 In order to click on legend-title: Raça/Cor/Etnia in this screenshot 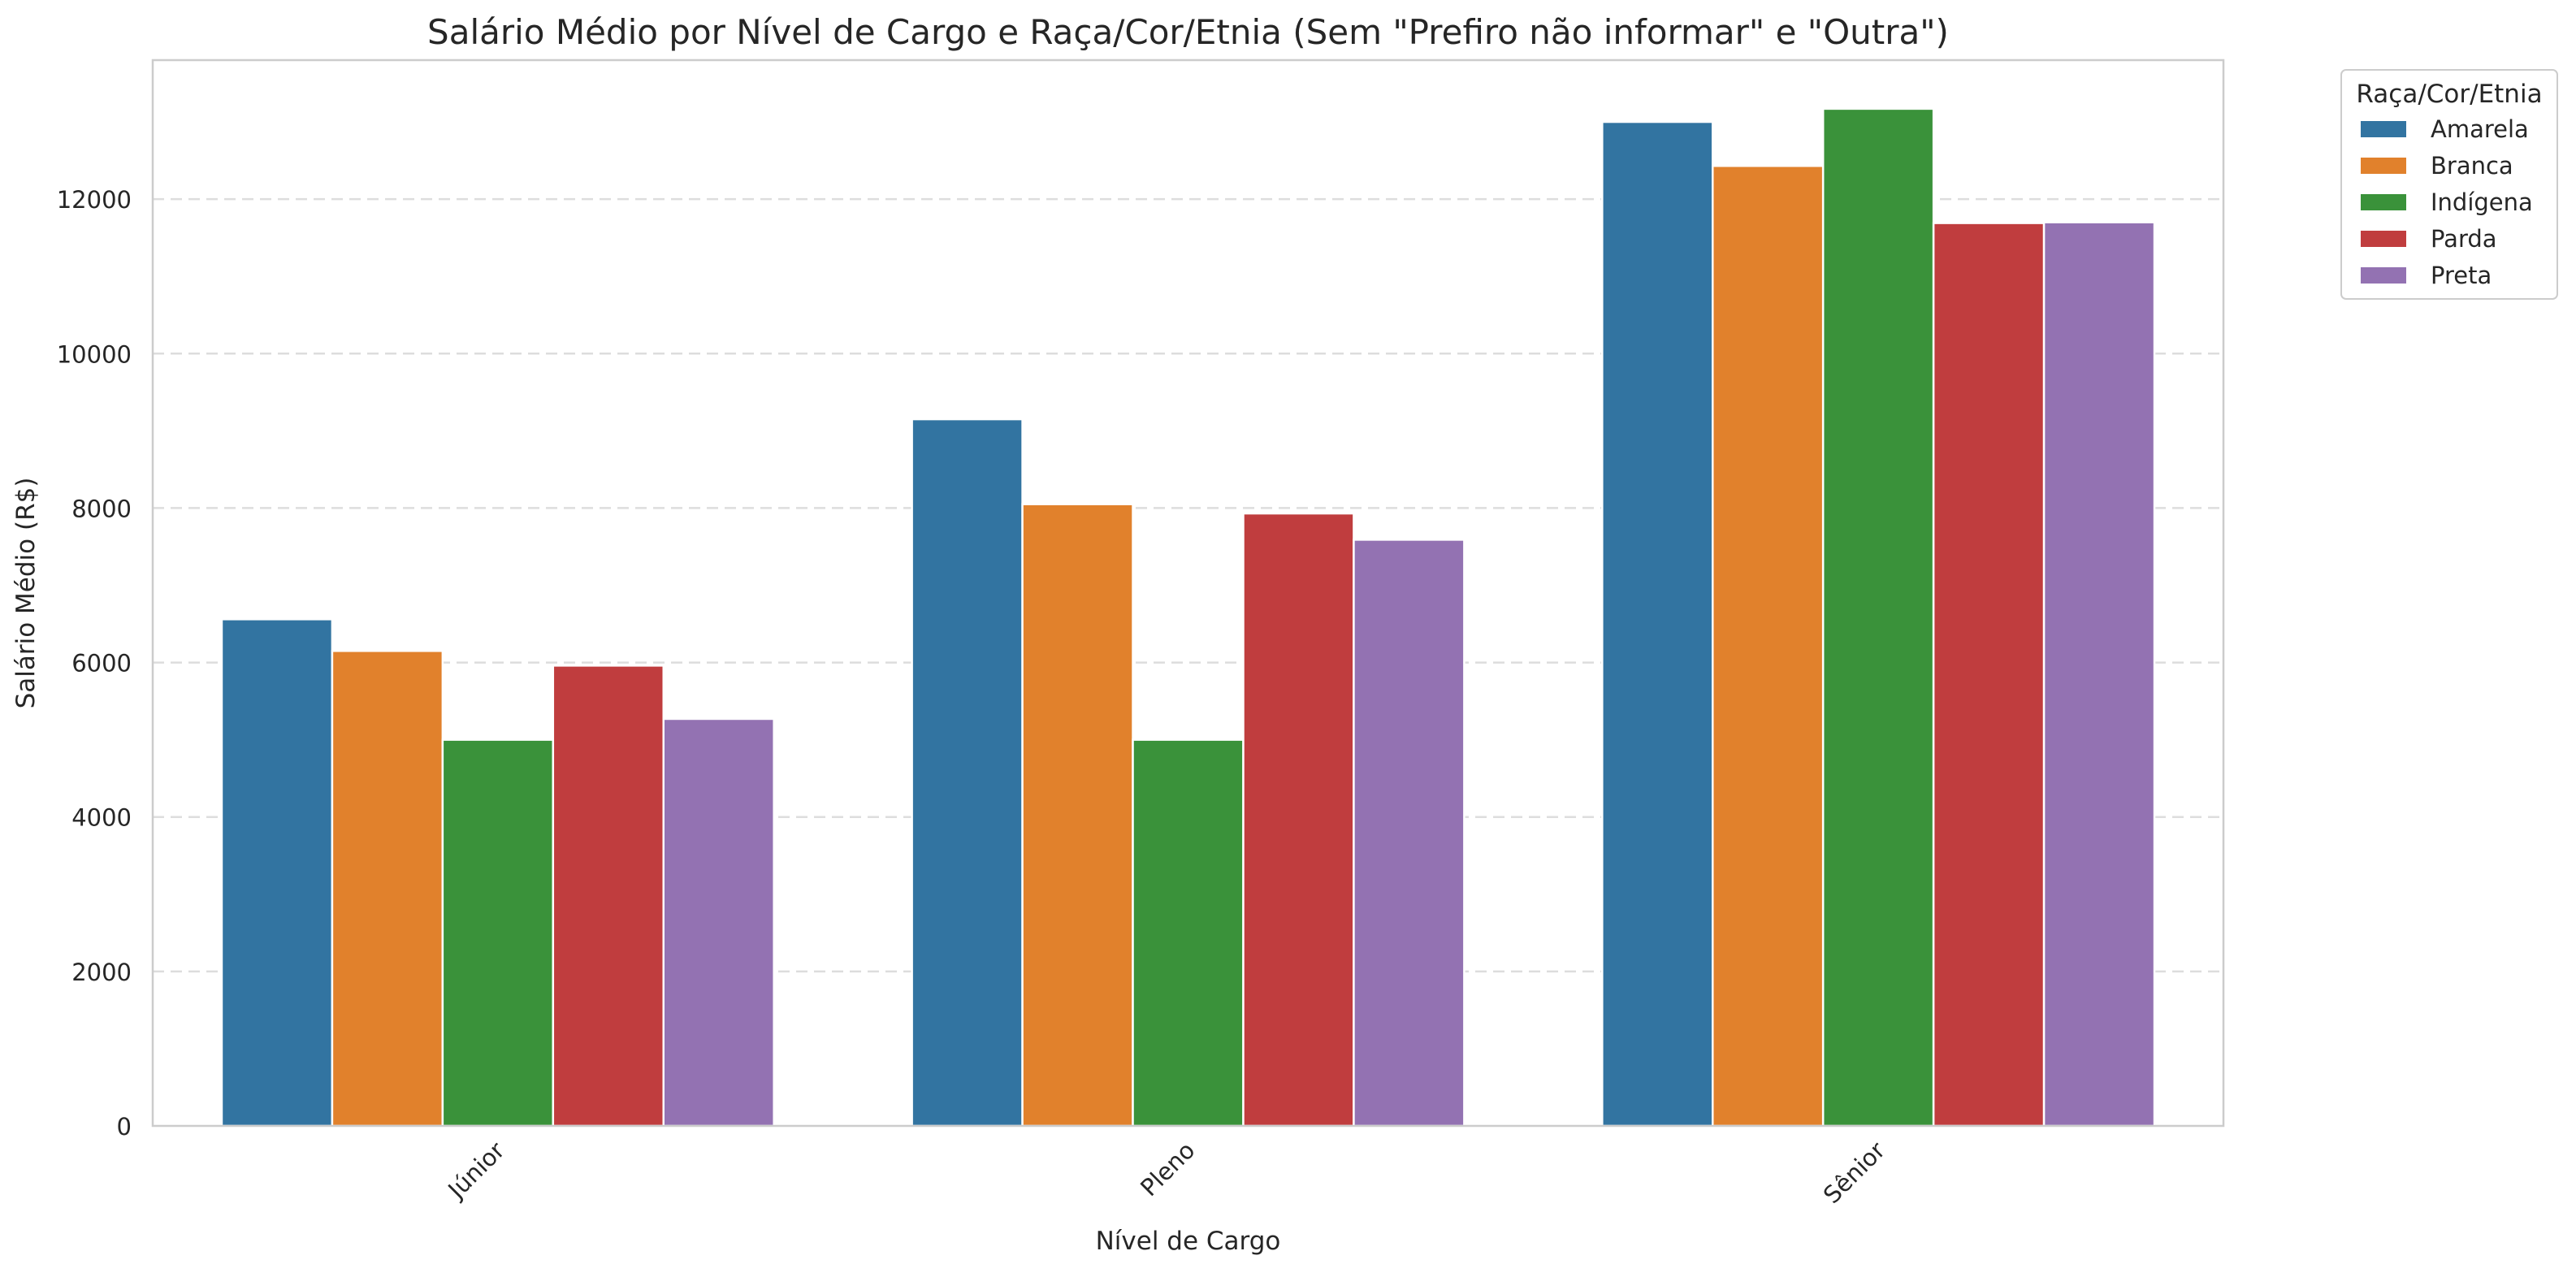, I will do `click(2449, 94)`.